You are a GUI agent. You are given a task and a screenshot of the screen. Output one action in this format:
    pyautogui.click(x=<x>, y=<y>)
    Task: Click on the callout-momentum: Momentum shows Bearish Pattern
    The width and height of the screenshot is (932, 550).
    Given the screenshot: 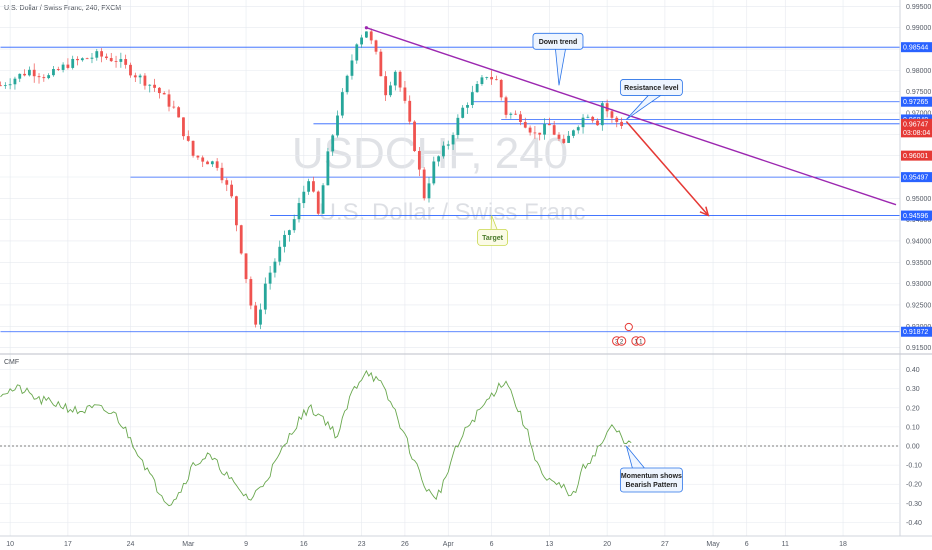 What is the action you would take?
    pyautogui.click(x=651, y=469)
    